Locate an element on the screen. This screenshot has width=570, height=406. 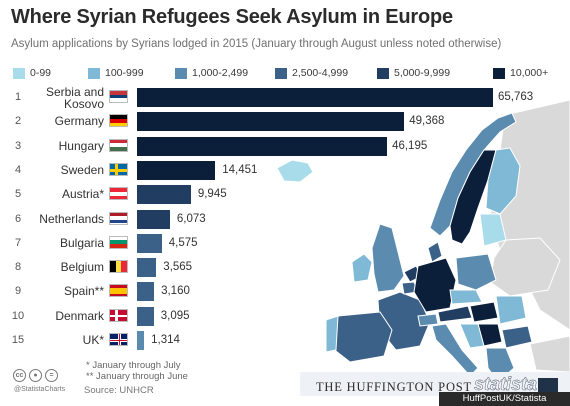
creative-commons-badges: cc ● = is located at coordinates (35, 375).